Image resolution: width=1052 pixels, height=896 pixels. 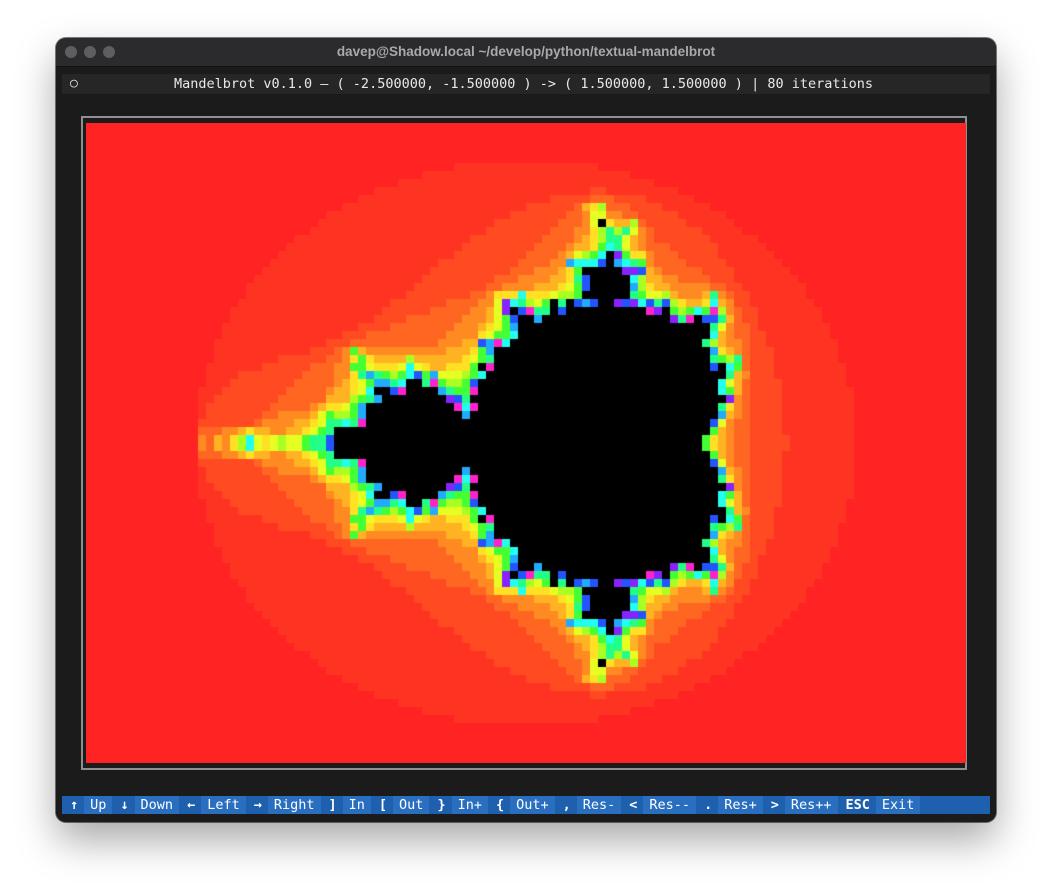 What do you see at coordinates (382, 805) in the screenshot?
I see `binding-key: [` at bounding box center [382, 805].